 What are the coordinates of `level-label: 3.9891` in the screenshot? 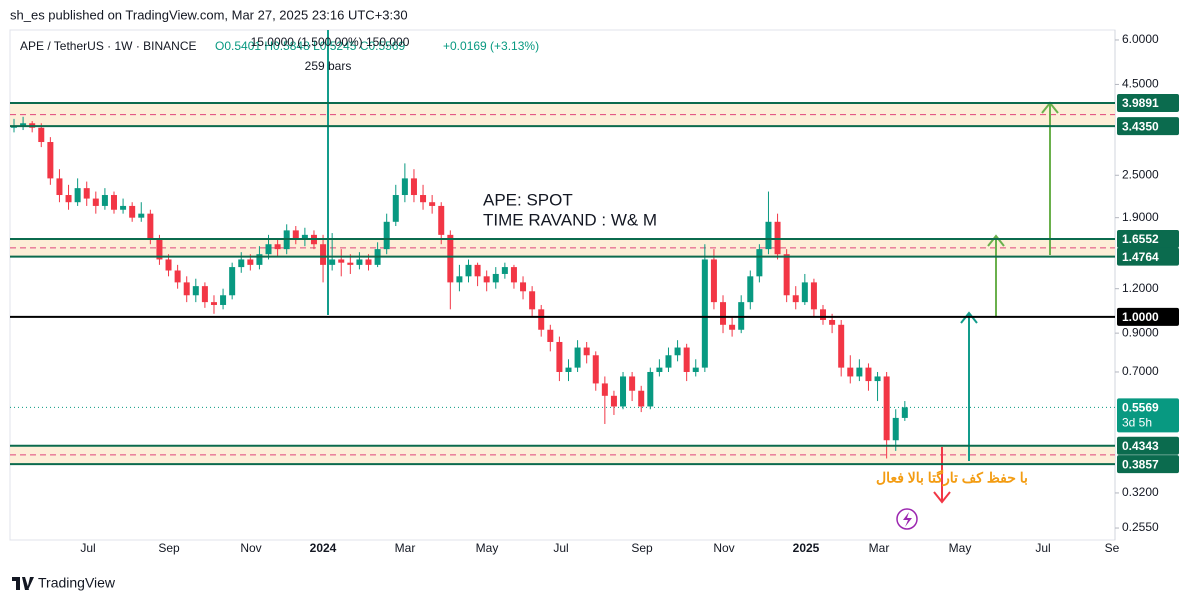 It's located at (1140, 103).